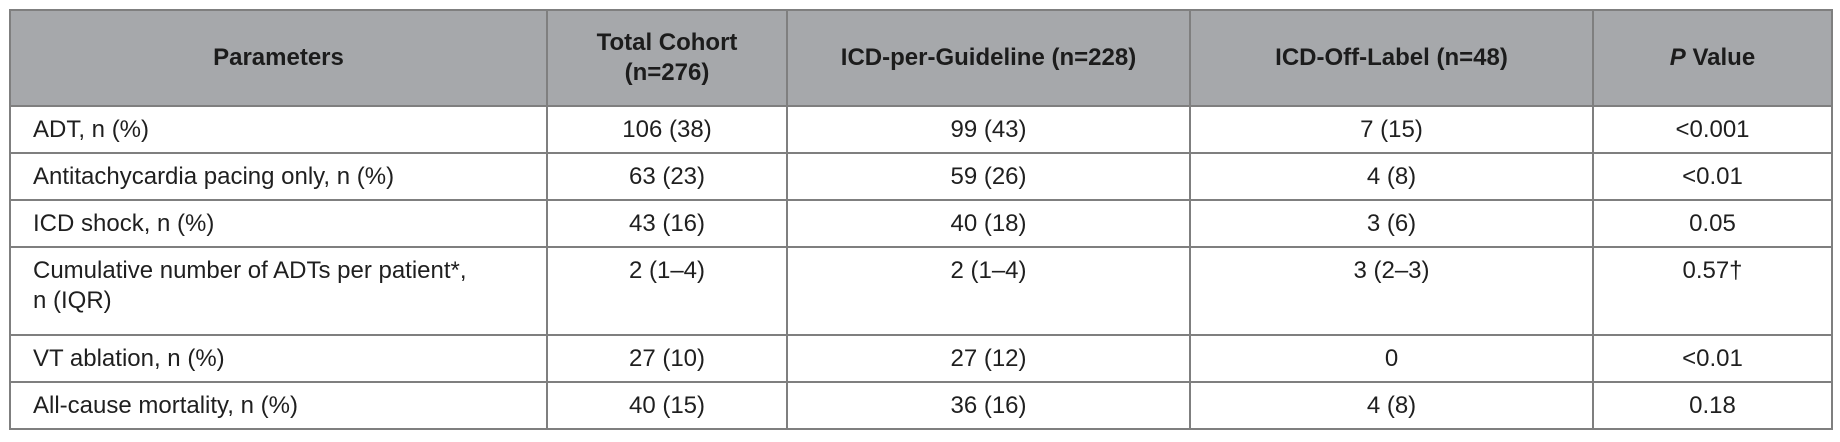 Image resolution: width=1840 pixels, height=442 pixels. I want to click on row-icd-per-guideline: 27 (12), so click(988, 358).